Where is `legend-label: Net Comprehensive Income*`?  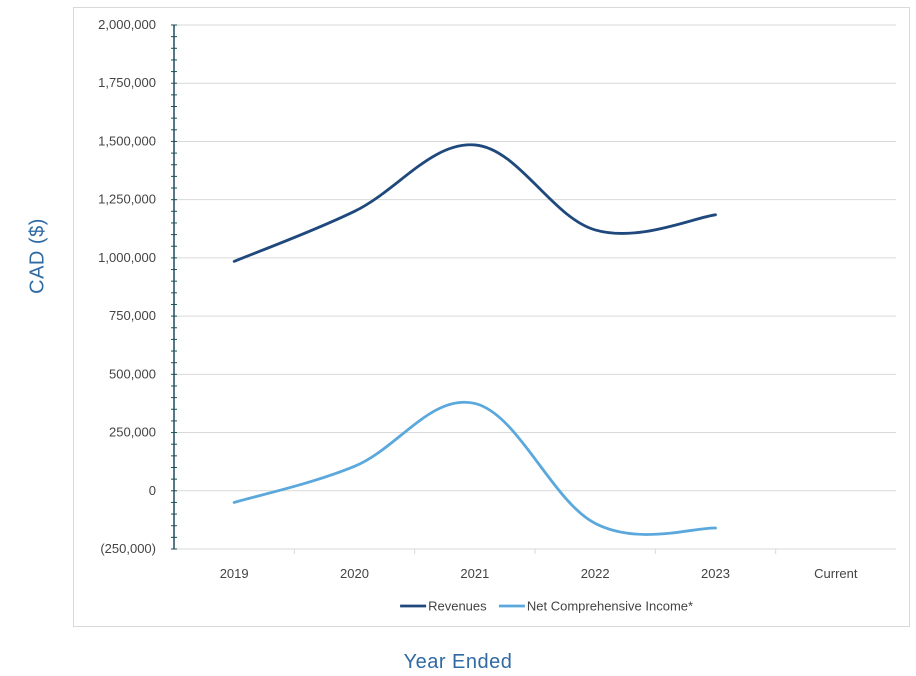
legend-label: Net Comprehensive Income* is located at coordinates (610, 606).